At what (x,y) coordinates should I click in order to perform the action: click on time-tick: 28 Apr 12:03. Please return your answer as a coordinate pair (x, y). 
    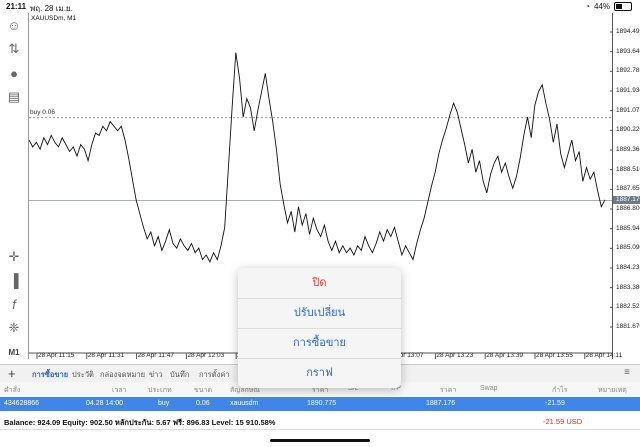
    Looking at the image, I should click on (206, 355).